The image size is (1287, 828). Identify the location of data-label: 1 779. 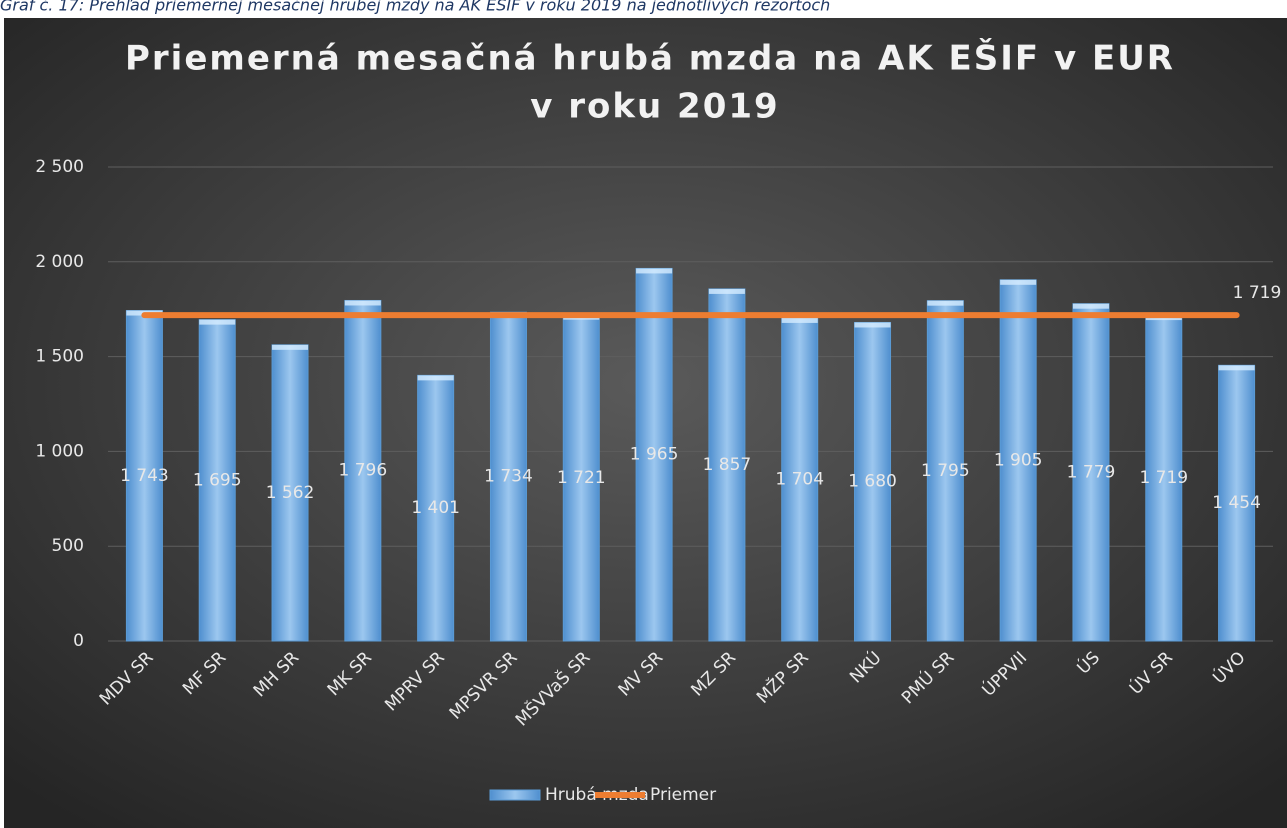
(1091, 472).